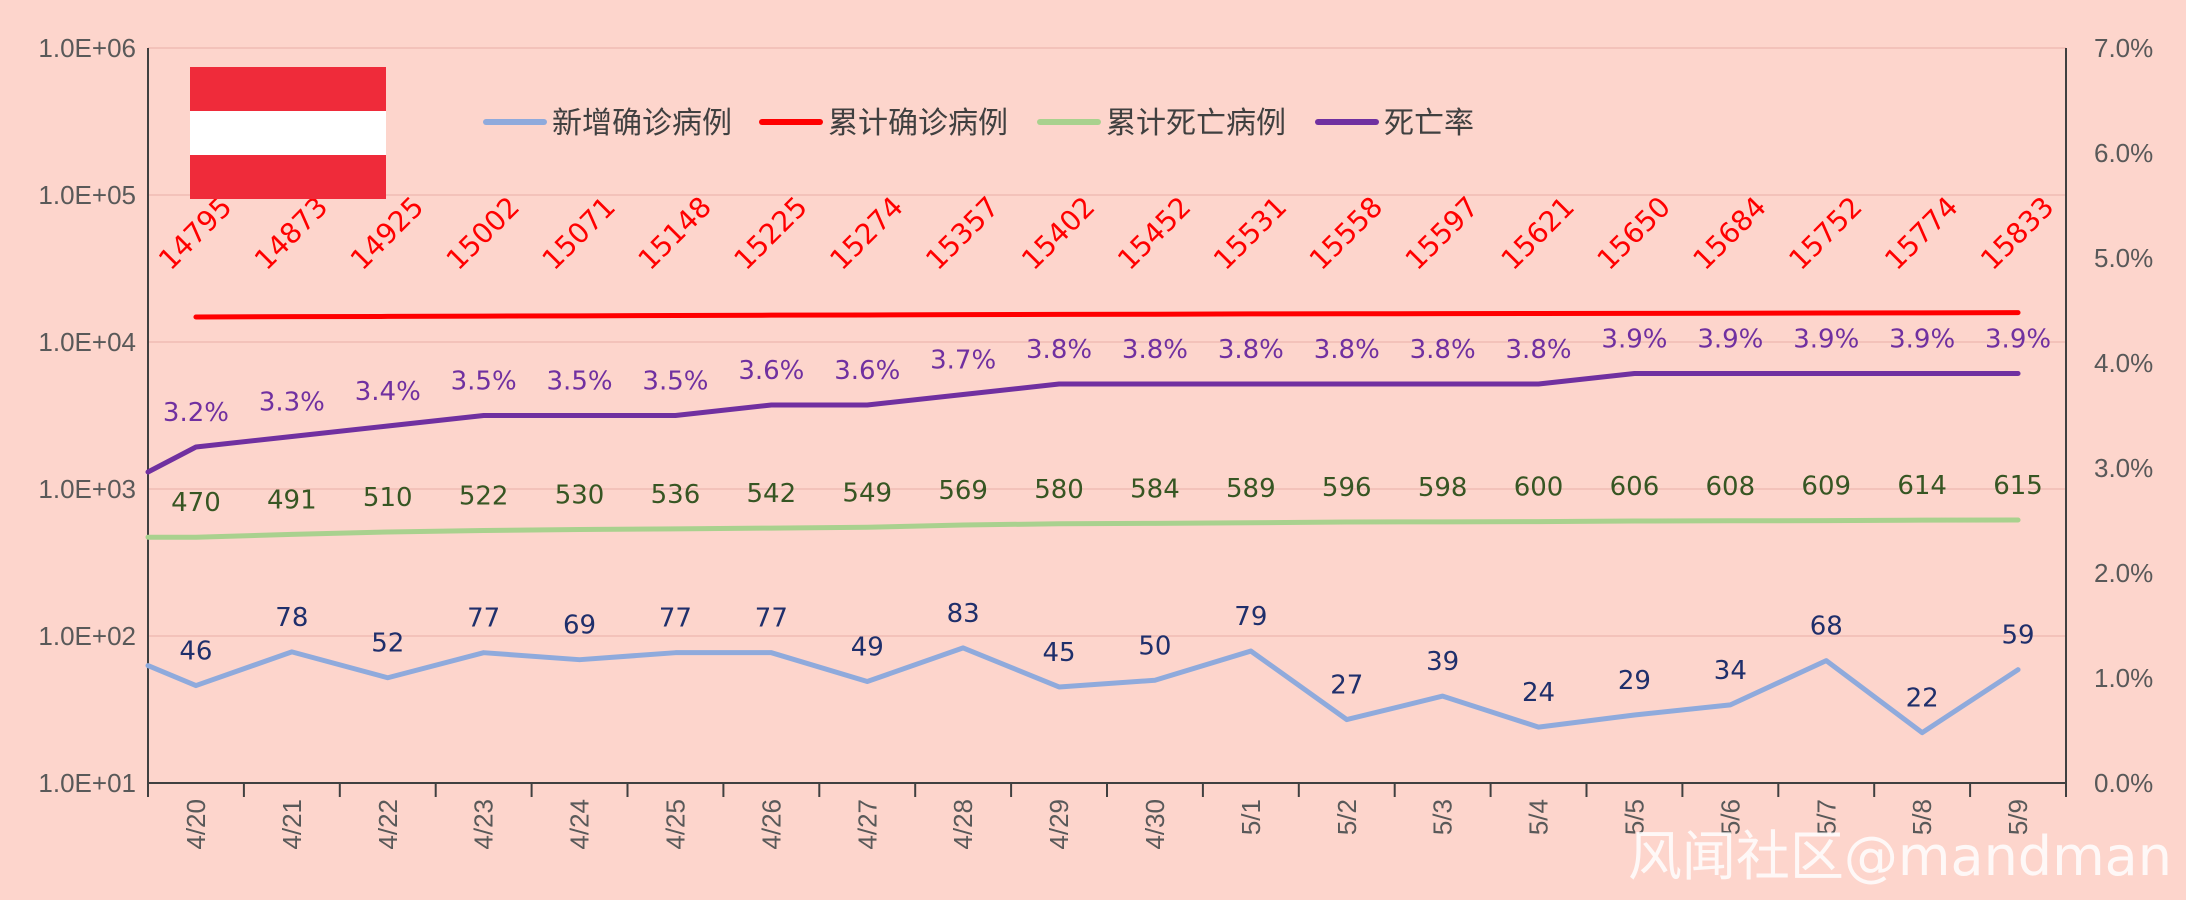 The width and height of the screenshot is (2186, 900). I want to click on right-tick-label: 4.0%, so click(2123, 363).